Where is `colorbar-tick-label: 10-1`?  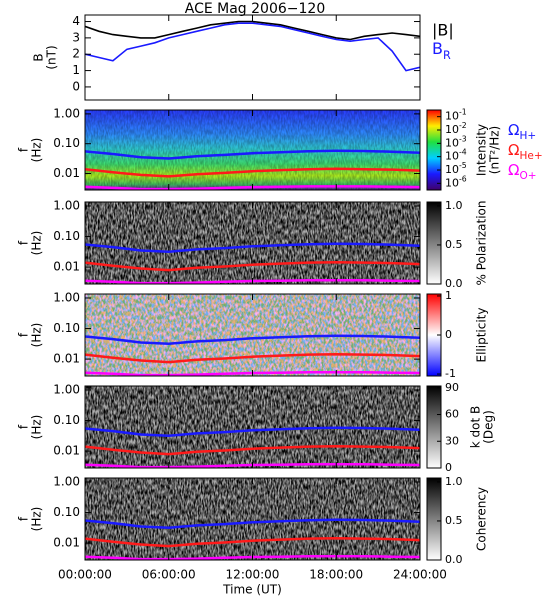
colorbar-tick-label: 10-1 is located at coordinates (456, 115).